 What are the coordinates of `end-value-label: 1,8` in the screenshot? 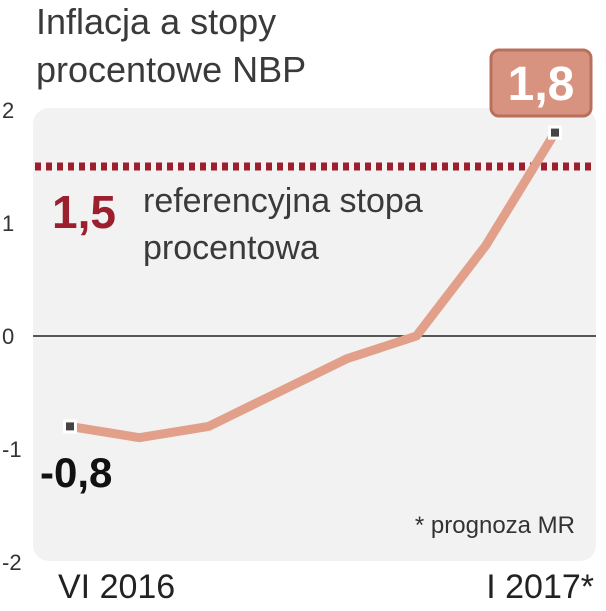 It's located at (541, 84).